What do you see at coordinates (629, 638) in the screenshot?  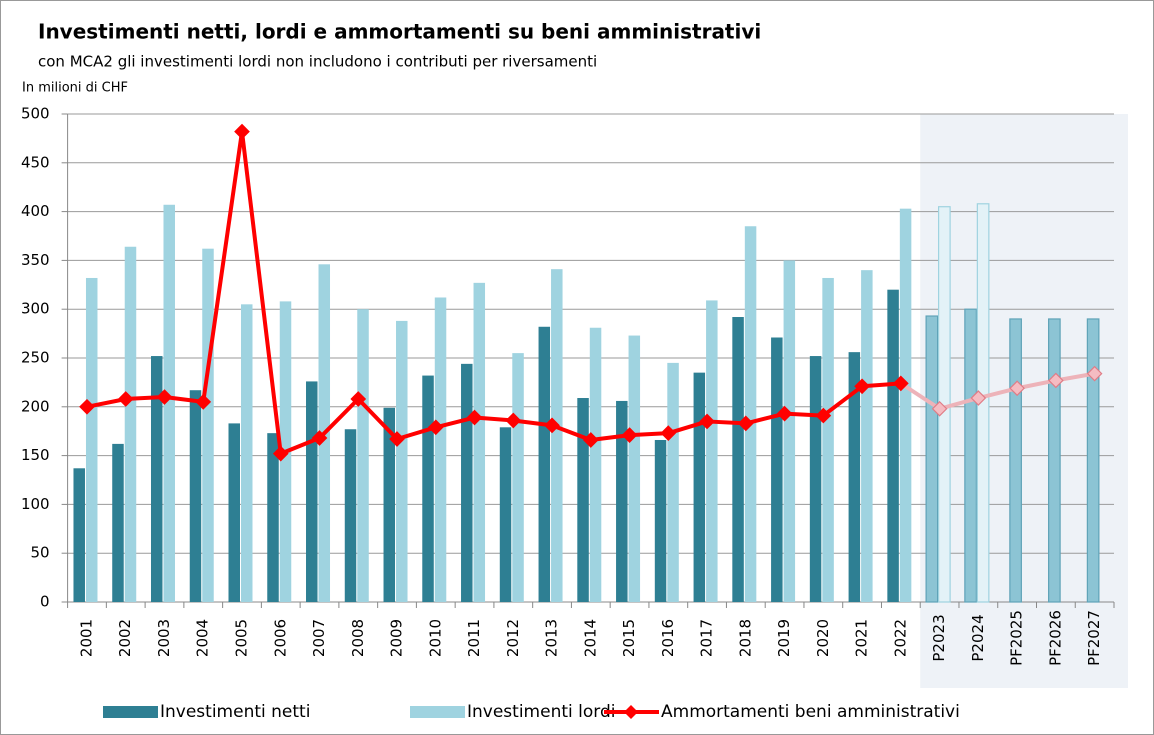 I see `x-tick-label: 2015` at bounding box center [629, 638].